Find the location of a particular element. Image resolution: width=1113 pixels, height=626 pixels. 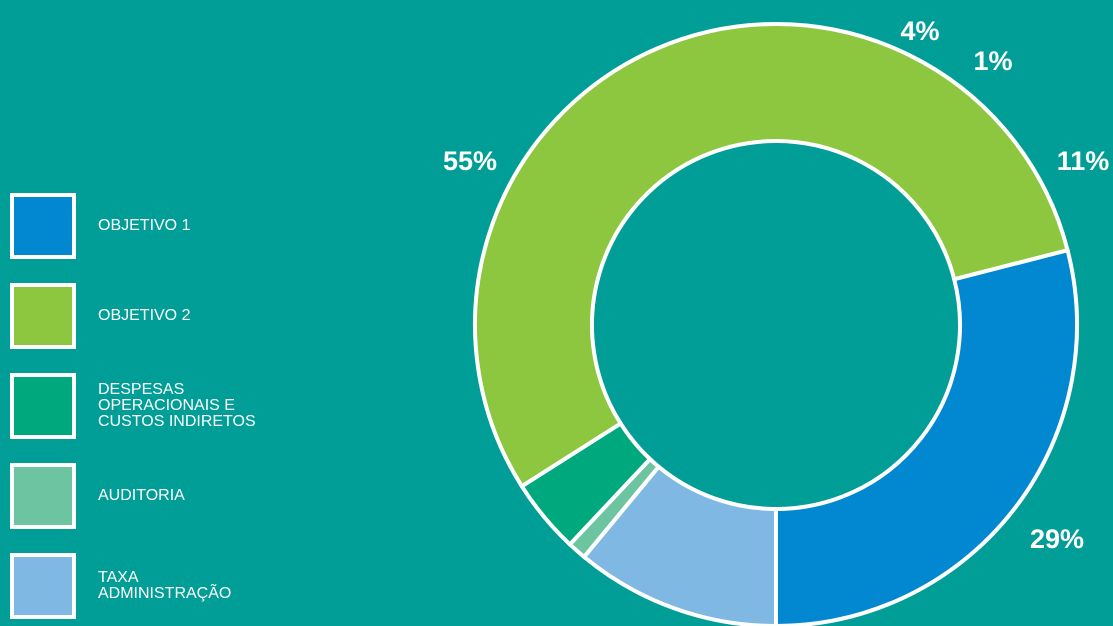

legend-item-objetivo-2: OBJETIVO 2 is located at coordinates (169, 316).